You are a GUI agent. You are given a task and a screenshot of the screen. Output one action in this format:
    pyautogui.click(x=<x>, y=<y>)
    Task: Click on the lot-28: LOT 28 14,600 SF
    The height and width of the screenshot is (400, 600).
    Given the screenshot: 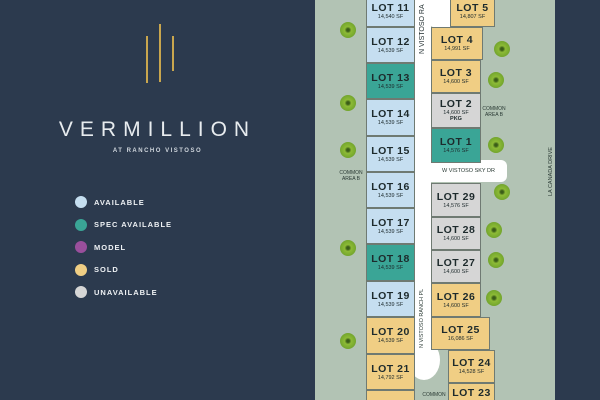 What is the action you would take?
    pyautogui.click(x=456, y=233)
    